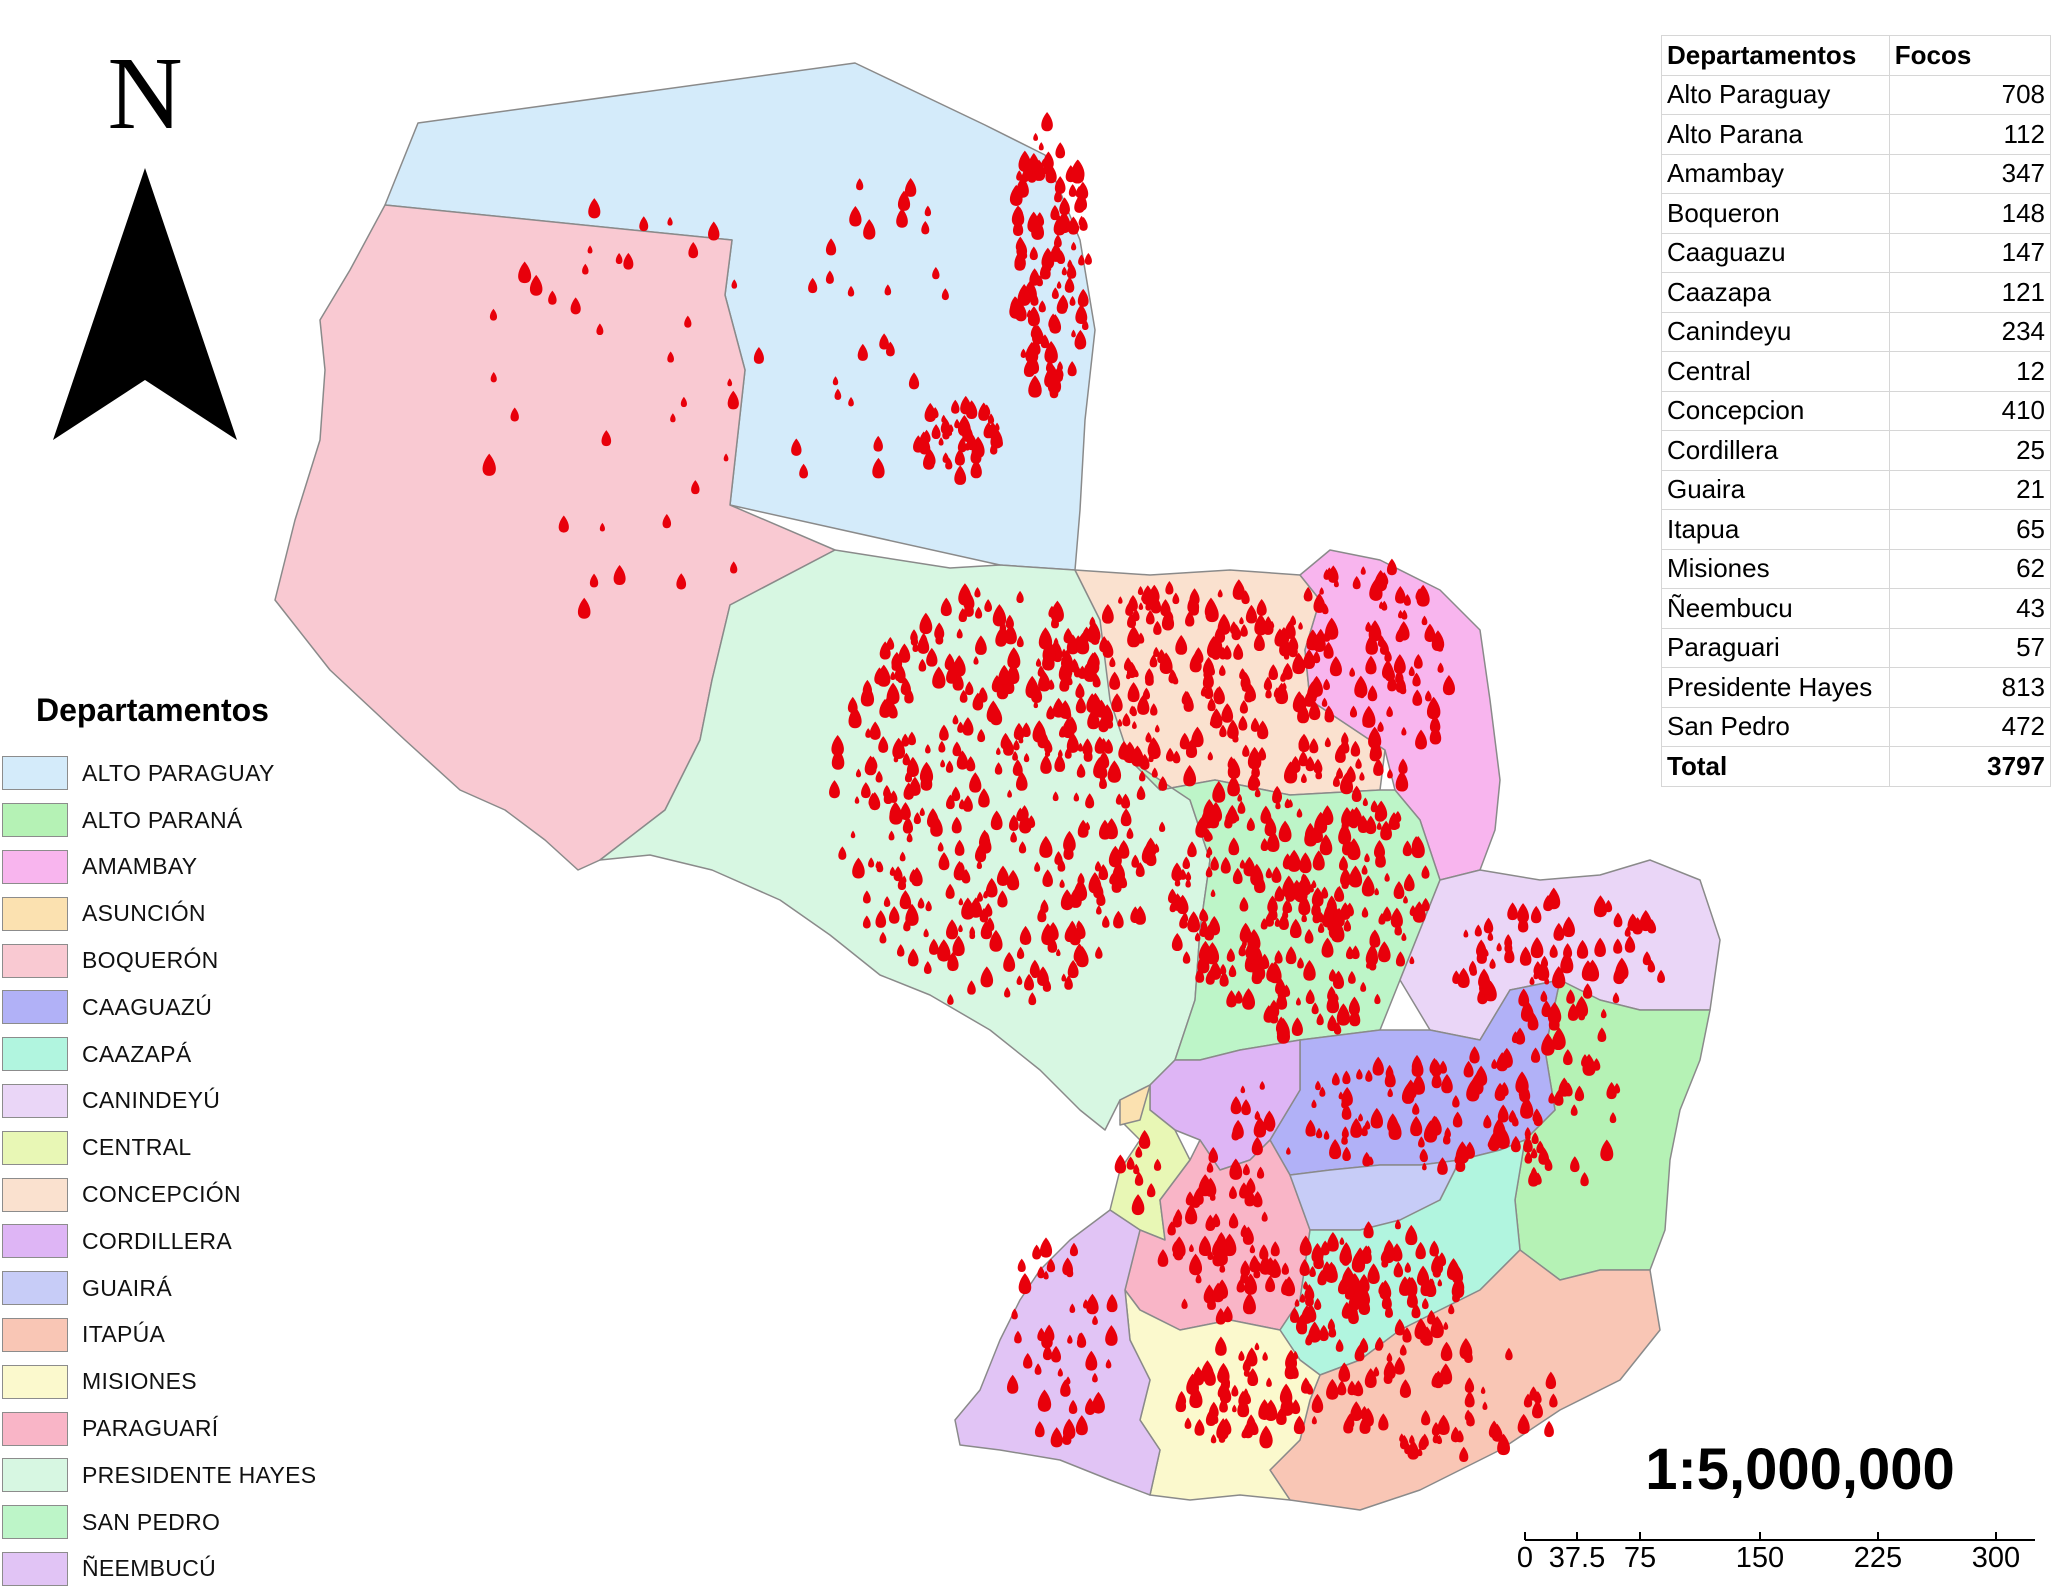  I want to click on cell-focos: 410, so click(1970, 410).